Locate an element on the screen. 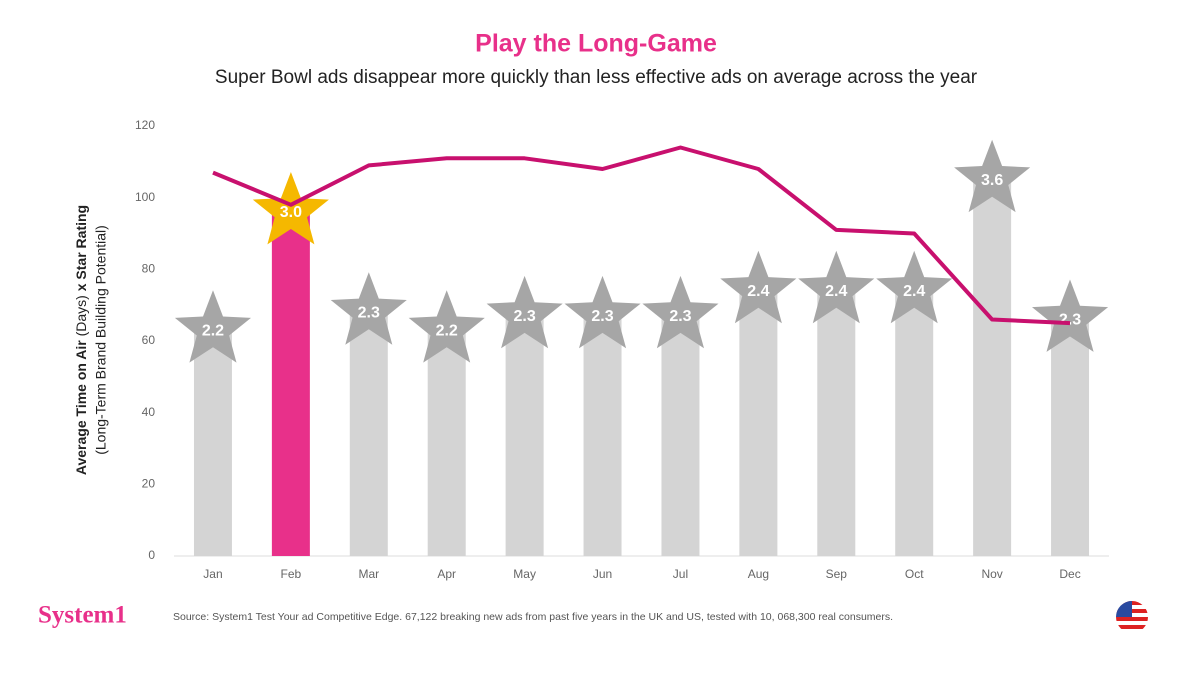  y-tick-label: 0 is located at coordinates (151, 555).